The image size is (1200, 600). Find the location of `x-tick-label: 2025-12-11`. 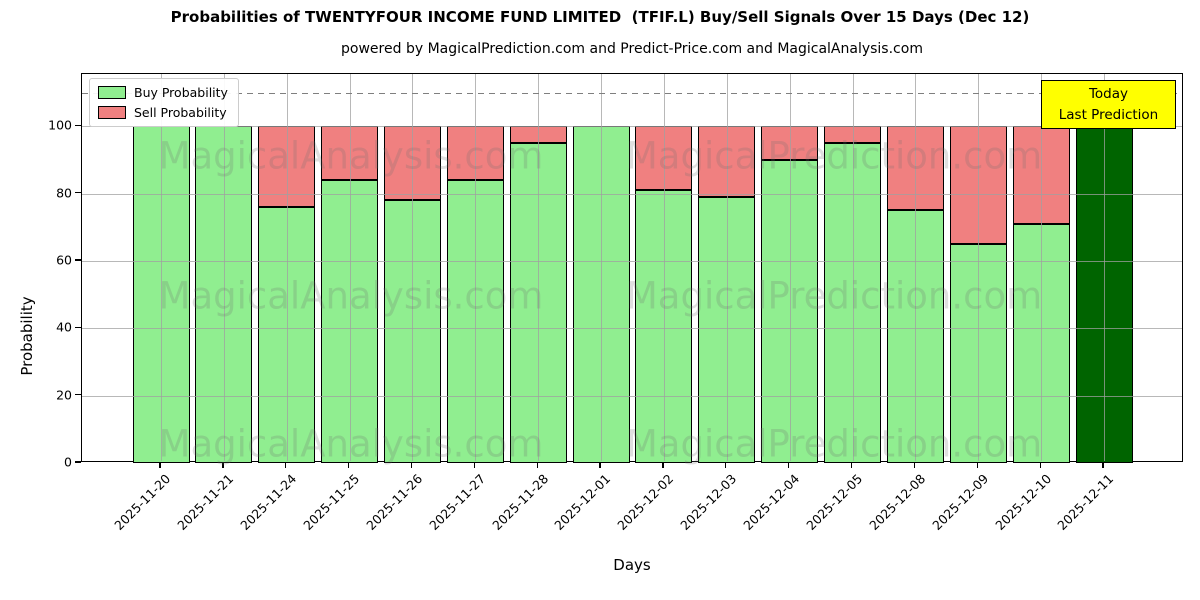

x-tick-label: 2025-12-11 is located at coordinates (1085, 502).